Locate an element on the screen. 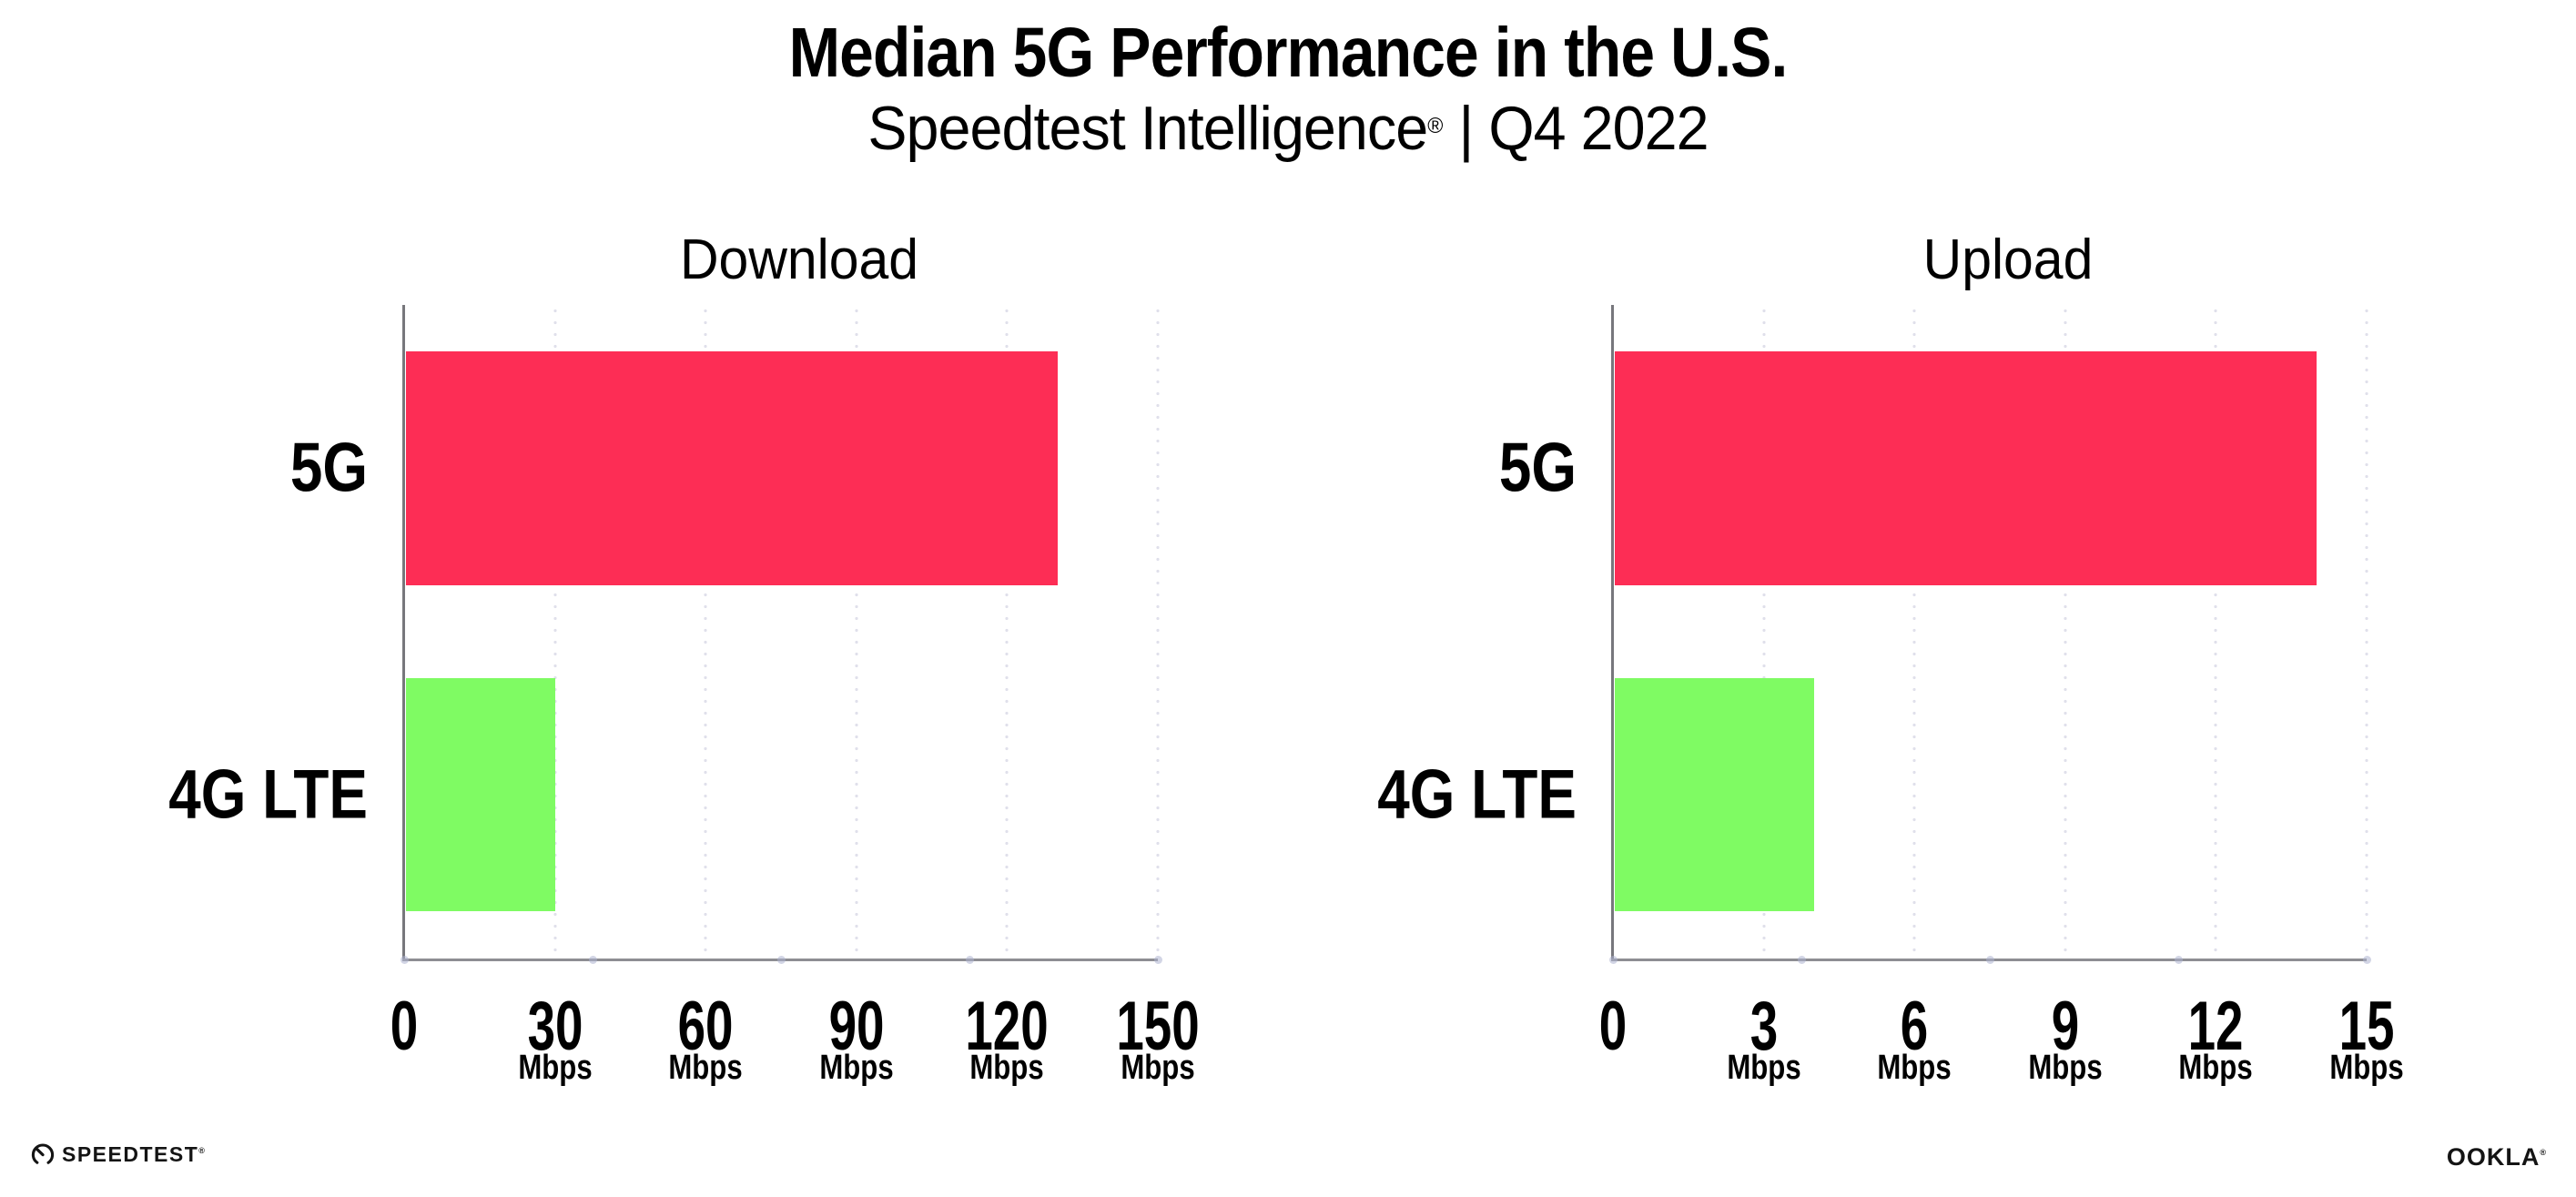 Image resolution: width=2576 pixels, height=1197 pixels. gridline-12-mbps is located at coordinates (2216, 632).